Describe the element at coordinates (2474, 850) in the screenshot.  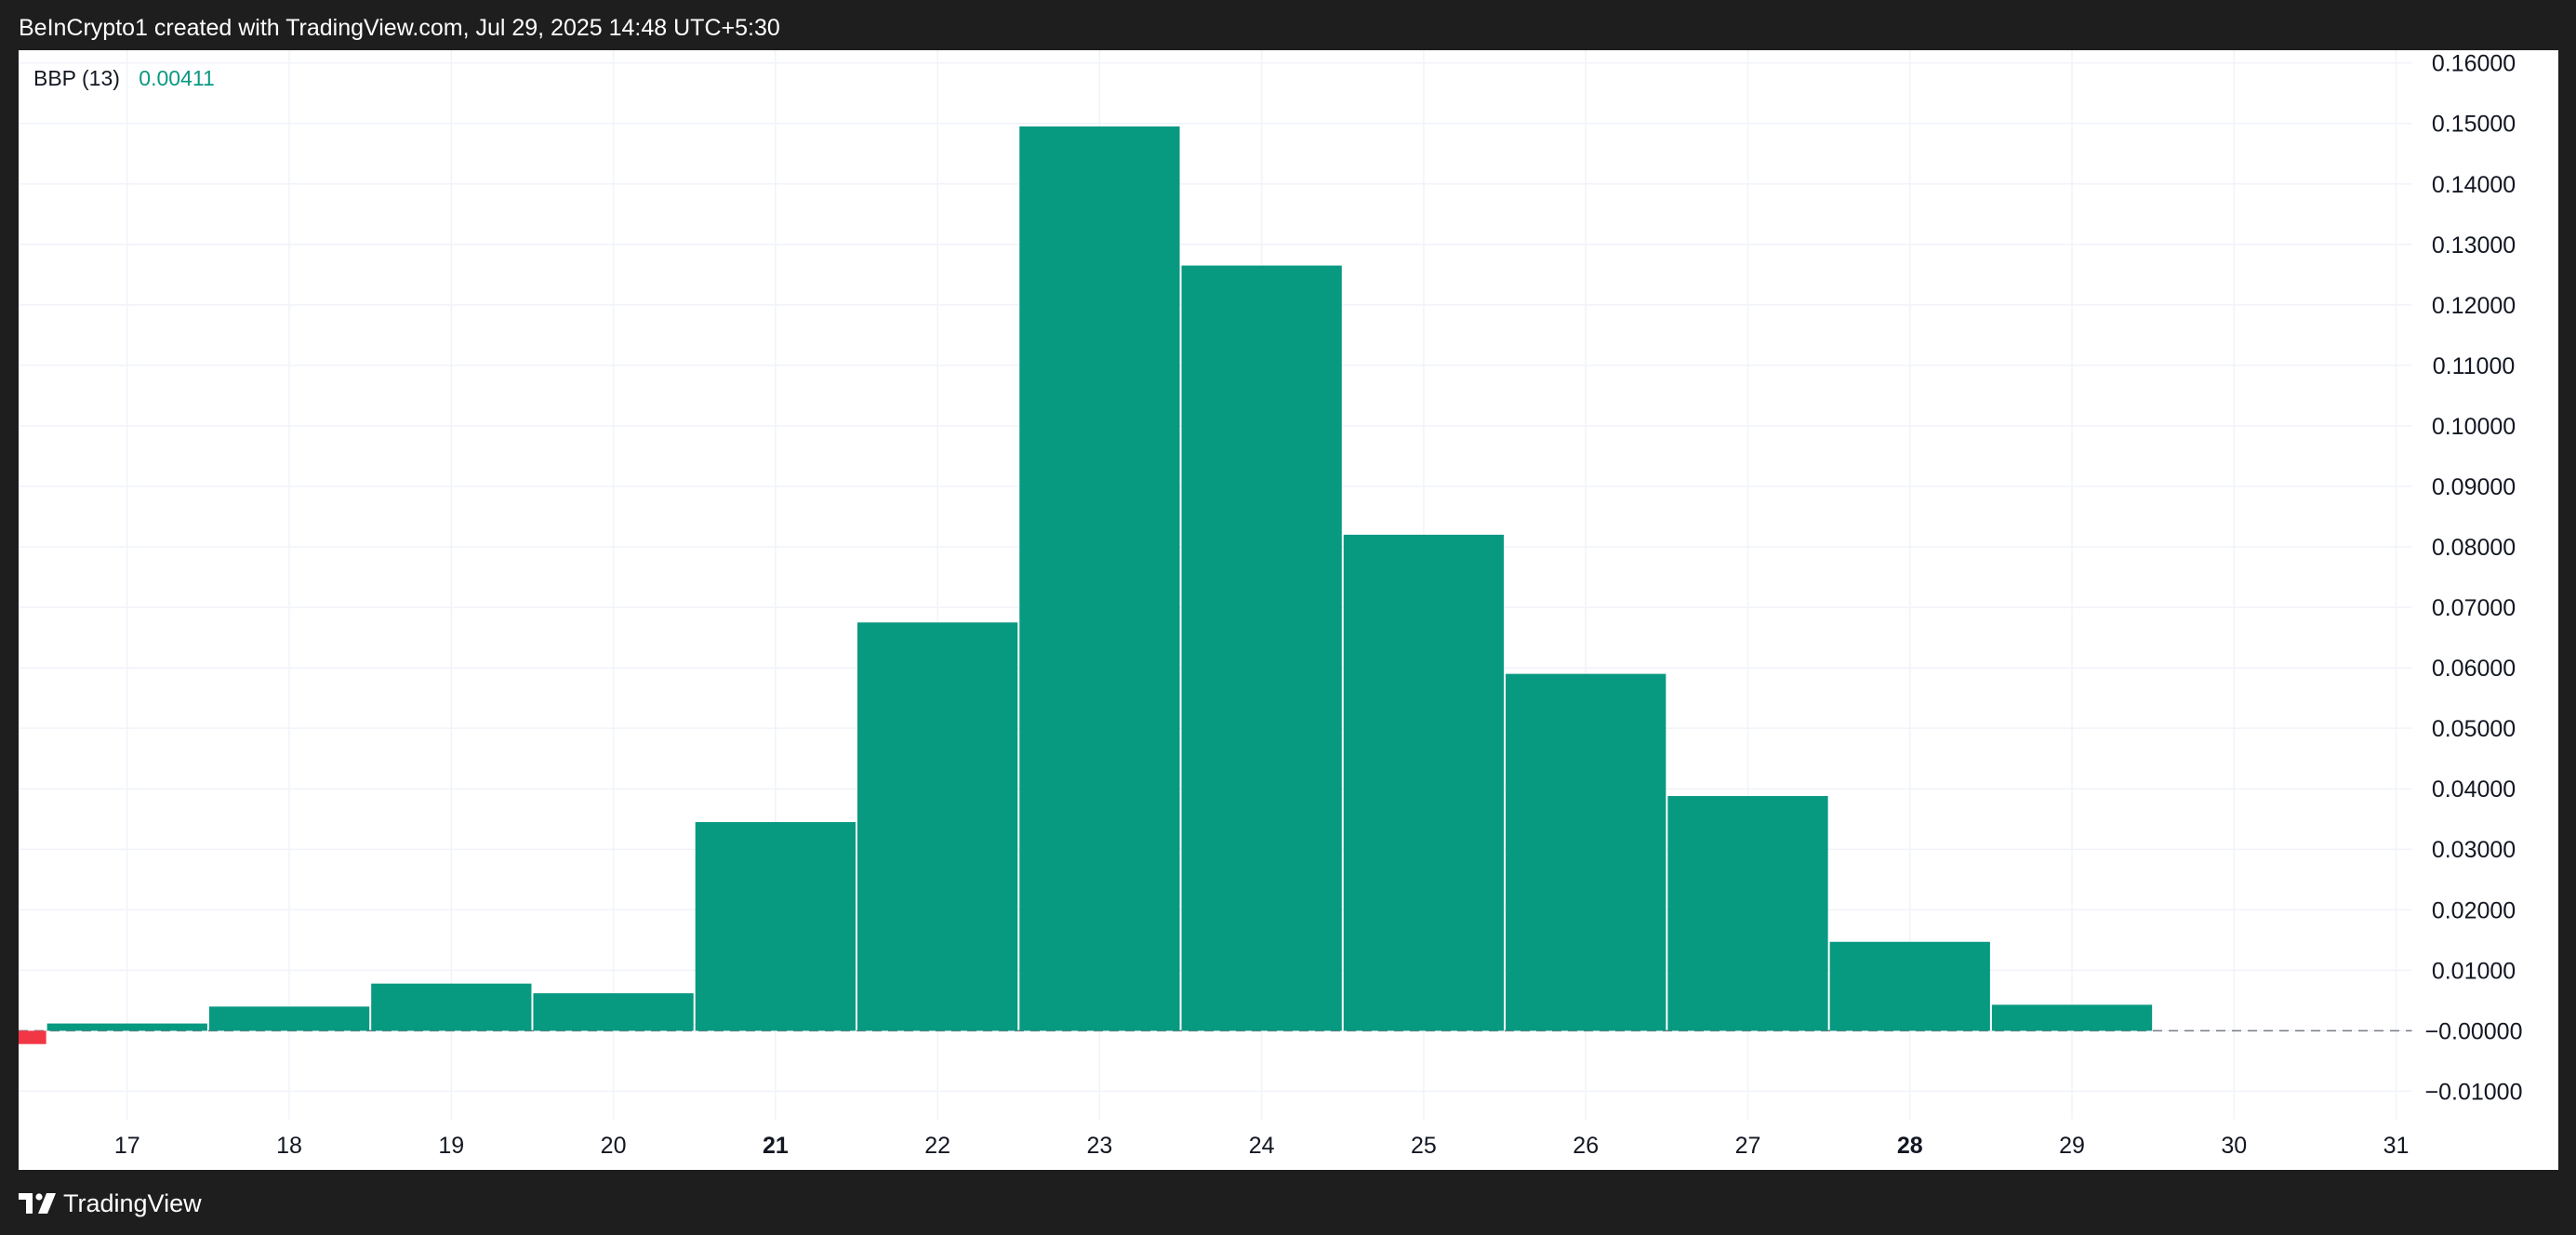
I see `y-tick-label: 0.03000` at that location.